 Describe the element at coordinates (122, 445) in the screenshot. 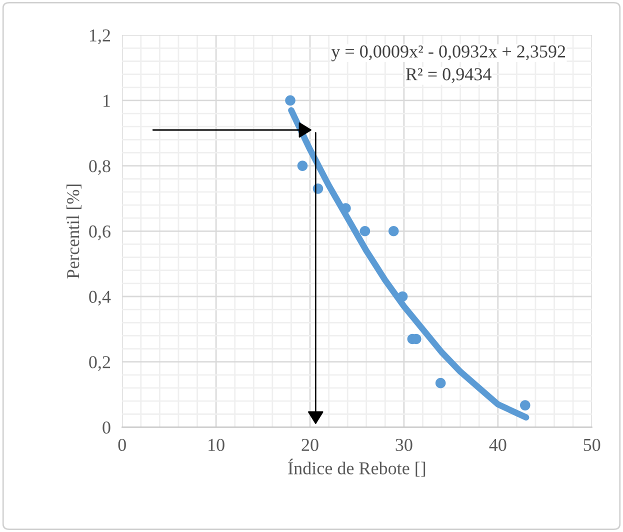

I see `x-tick-label: 0` at that location.